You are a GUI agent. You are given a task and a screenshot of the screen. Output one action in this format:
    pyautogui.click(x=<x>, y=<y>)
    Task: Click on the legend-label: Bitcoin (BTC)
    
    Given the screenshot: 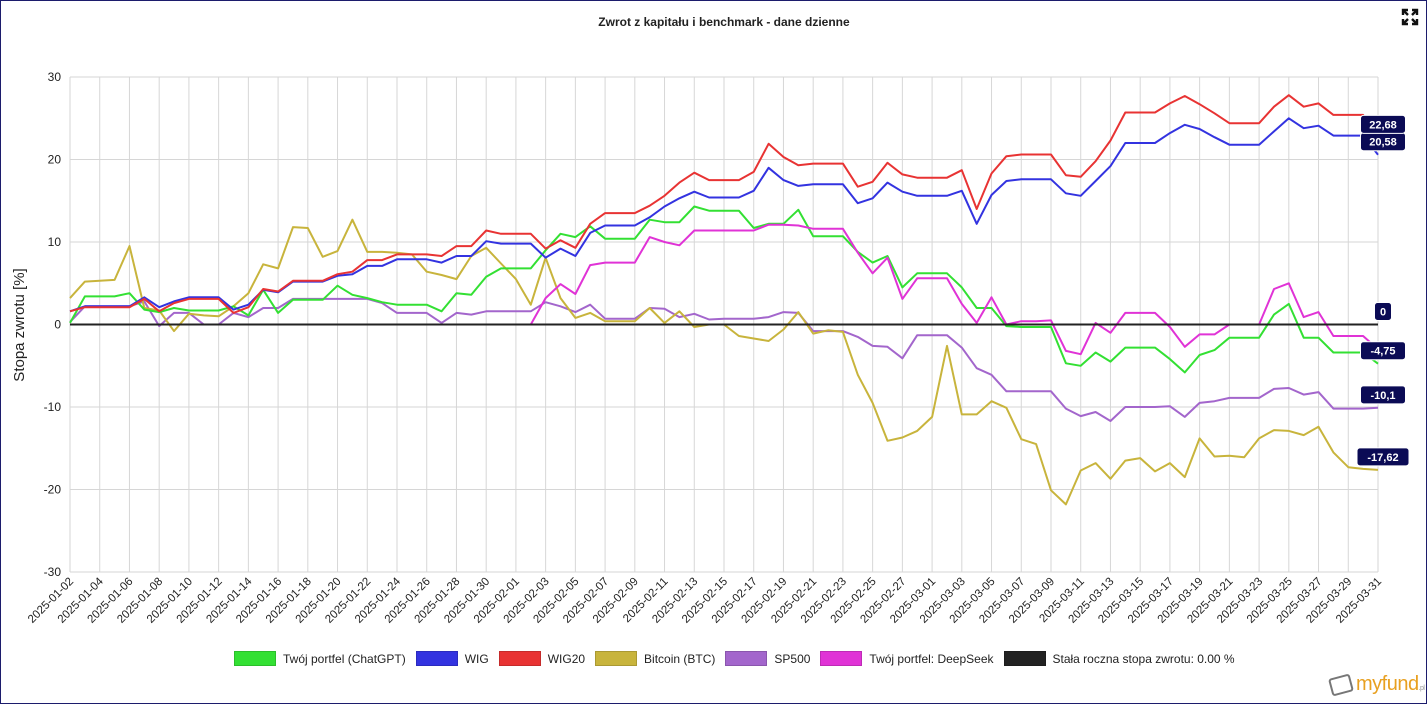 What is the action you would take?
    pyautogui.click(x=680, y=658)
    